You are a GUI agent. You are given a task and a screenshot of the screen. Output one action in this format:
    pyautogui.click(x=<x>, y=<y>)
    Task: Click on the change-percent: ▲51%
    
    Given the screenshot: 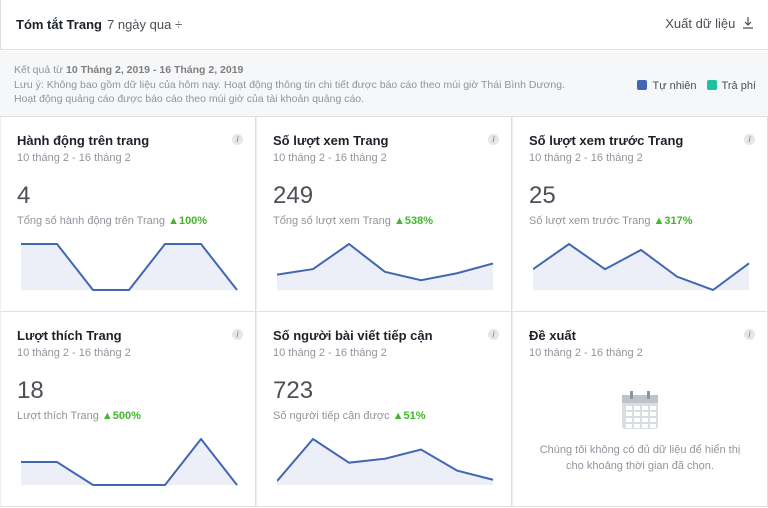 What is the action you would take?
    pyautogui.click(x=409, y=416)
    